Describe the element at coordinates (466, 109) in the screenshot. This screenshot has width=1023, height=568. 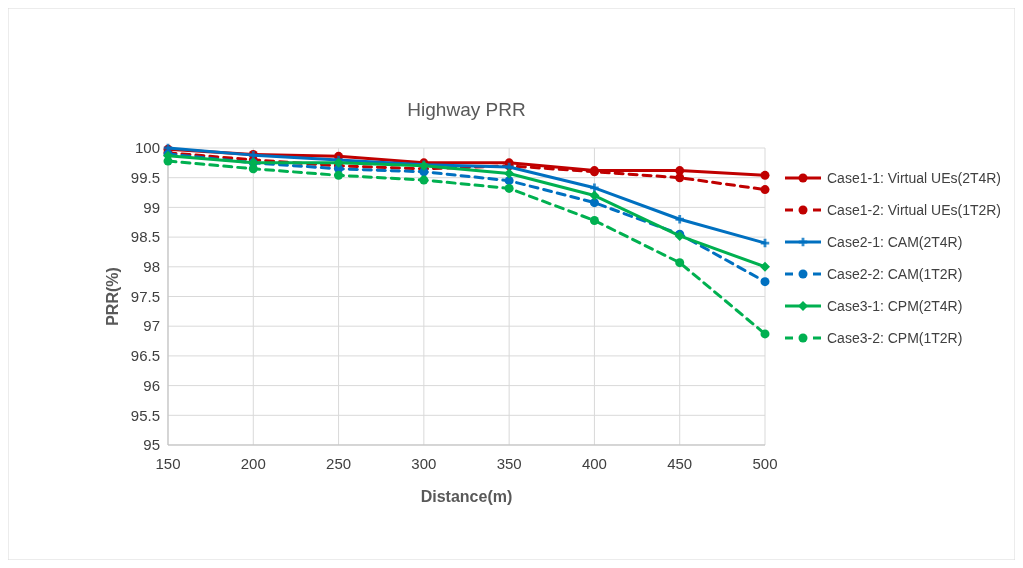
I see `chart-title: Highway PRR` at that location.